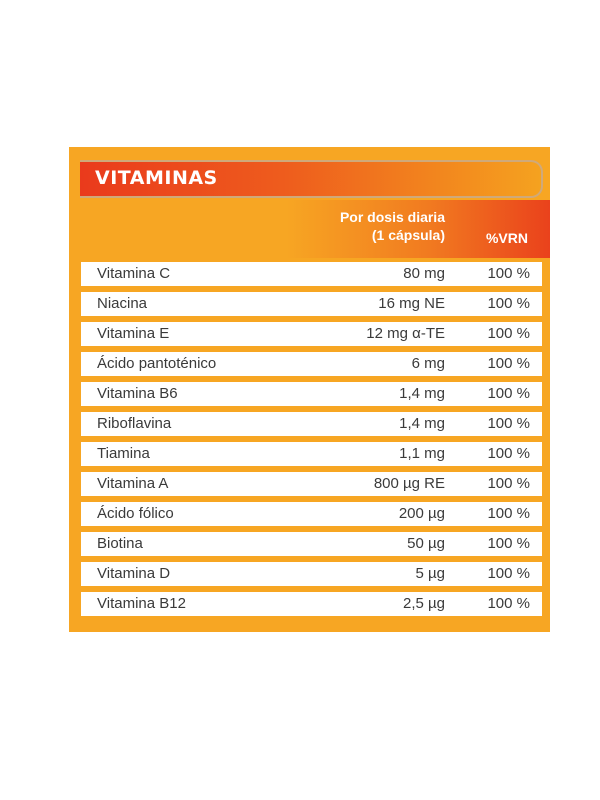  Describe the element at coordinates (409, 483) in the screenshot. I see `row-dose: 800 µg RE` at that location.